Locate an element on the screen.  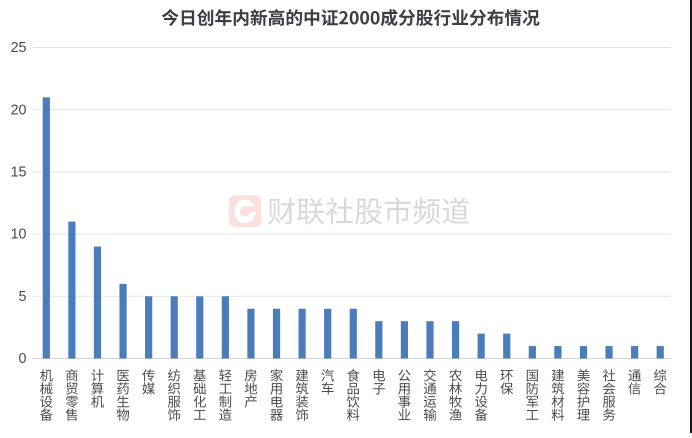
svg-text: 0 is located at coordinates (23, 359).